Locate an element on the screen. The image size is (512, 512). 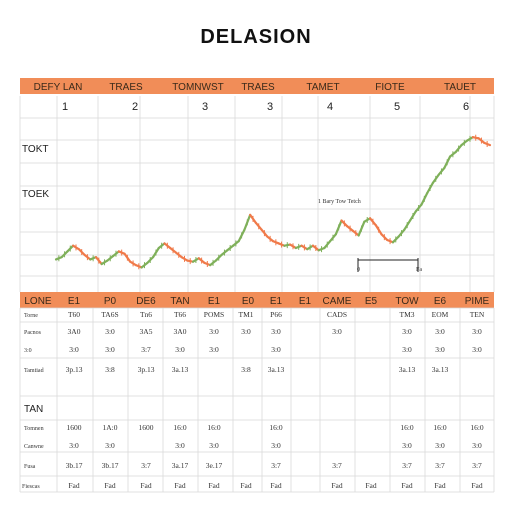
top-header-band is located at coordinates (257, 86).